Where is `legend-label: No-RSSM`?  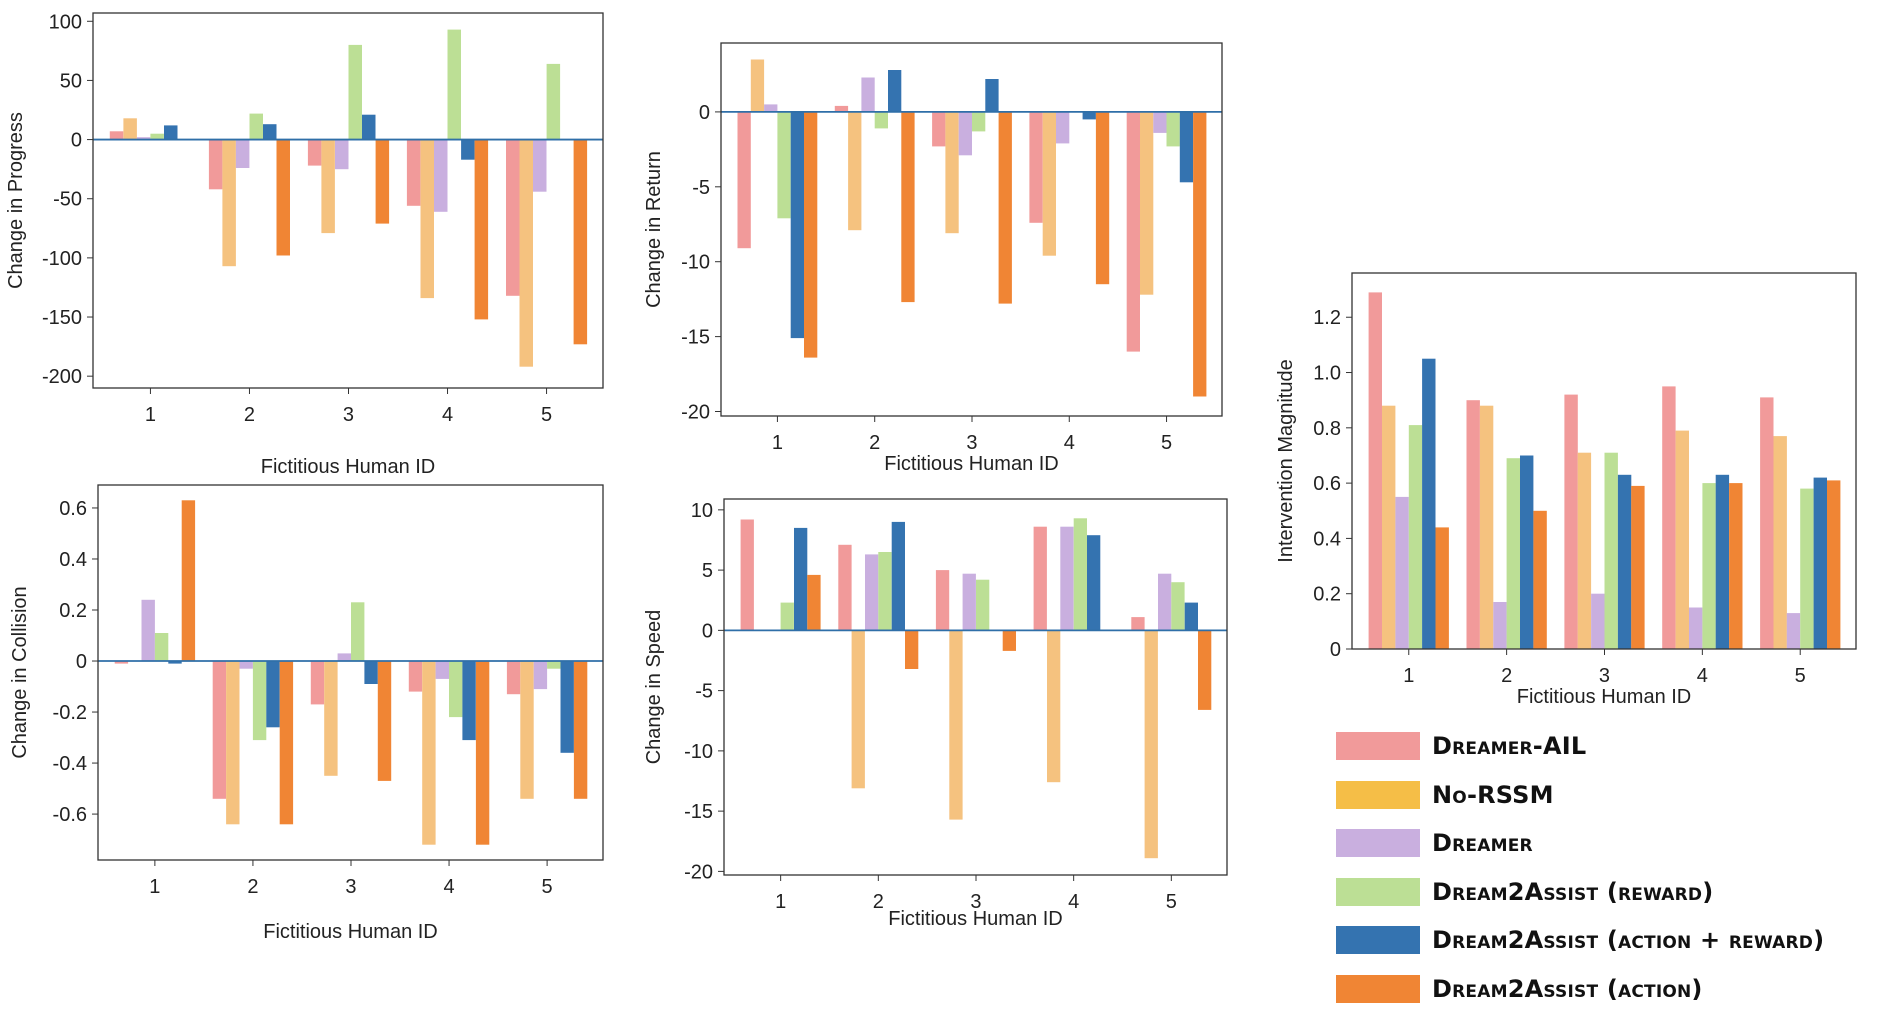
legend-label: No-RSSM is located at coordinates (1493, 794).